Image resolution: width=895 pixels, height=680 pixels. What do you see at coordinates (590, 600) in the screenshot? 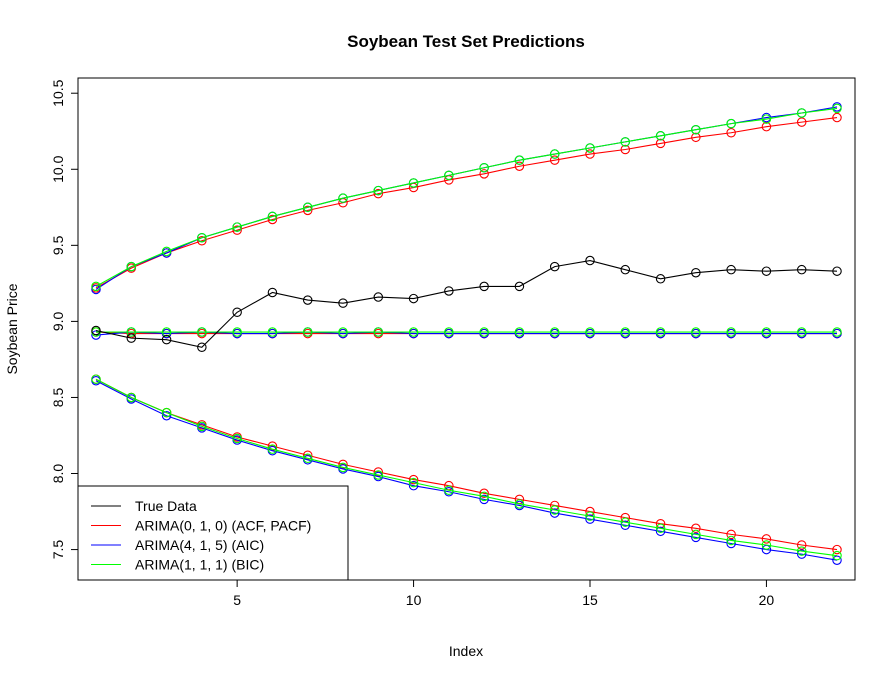
I see `x-tick-label: 15` at bounding box center [590, 600].